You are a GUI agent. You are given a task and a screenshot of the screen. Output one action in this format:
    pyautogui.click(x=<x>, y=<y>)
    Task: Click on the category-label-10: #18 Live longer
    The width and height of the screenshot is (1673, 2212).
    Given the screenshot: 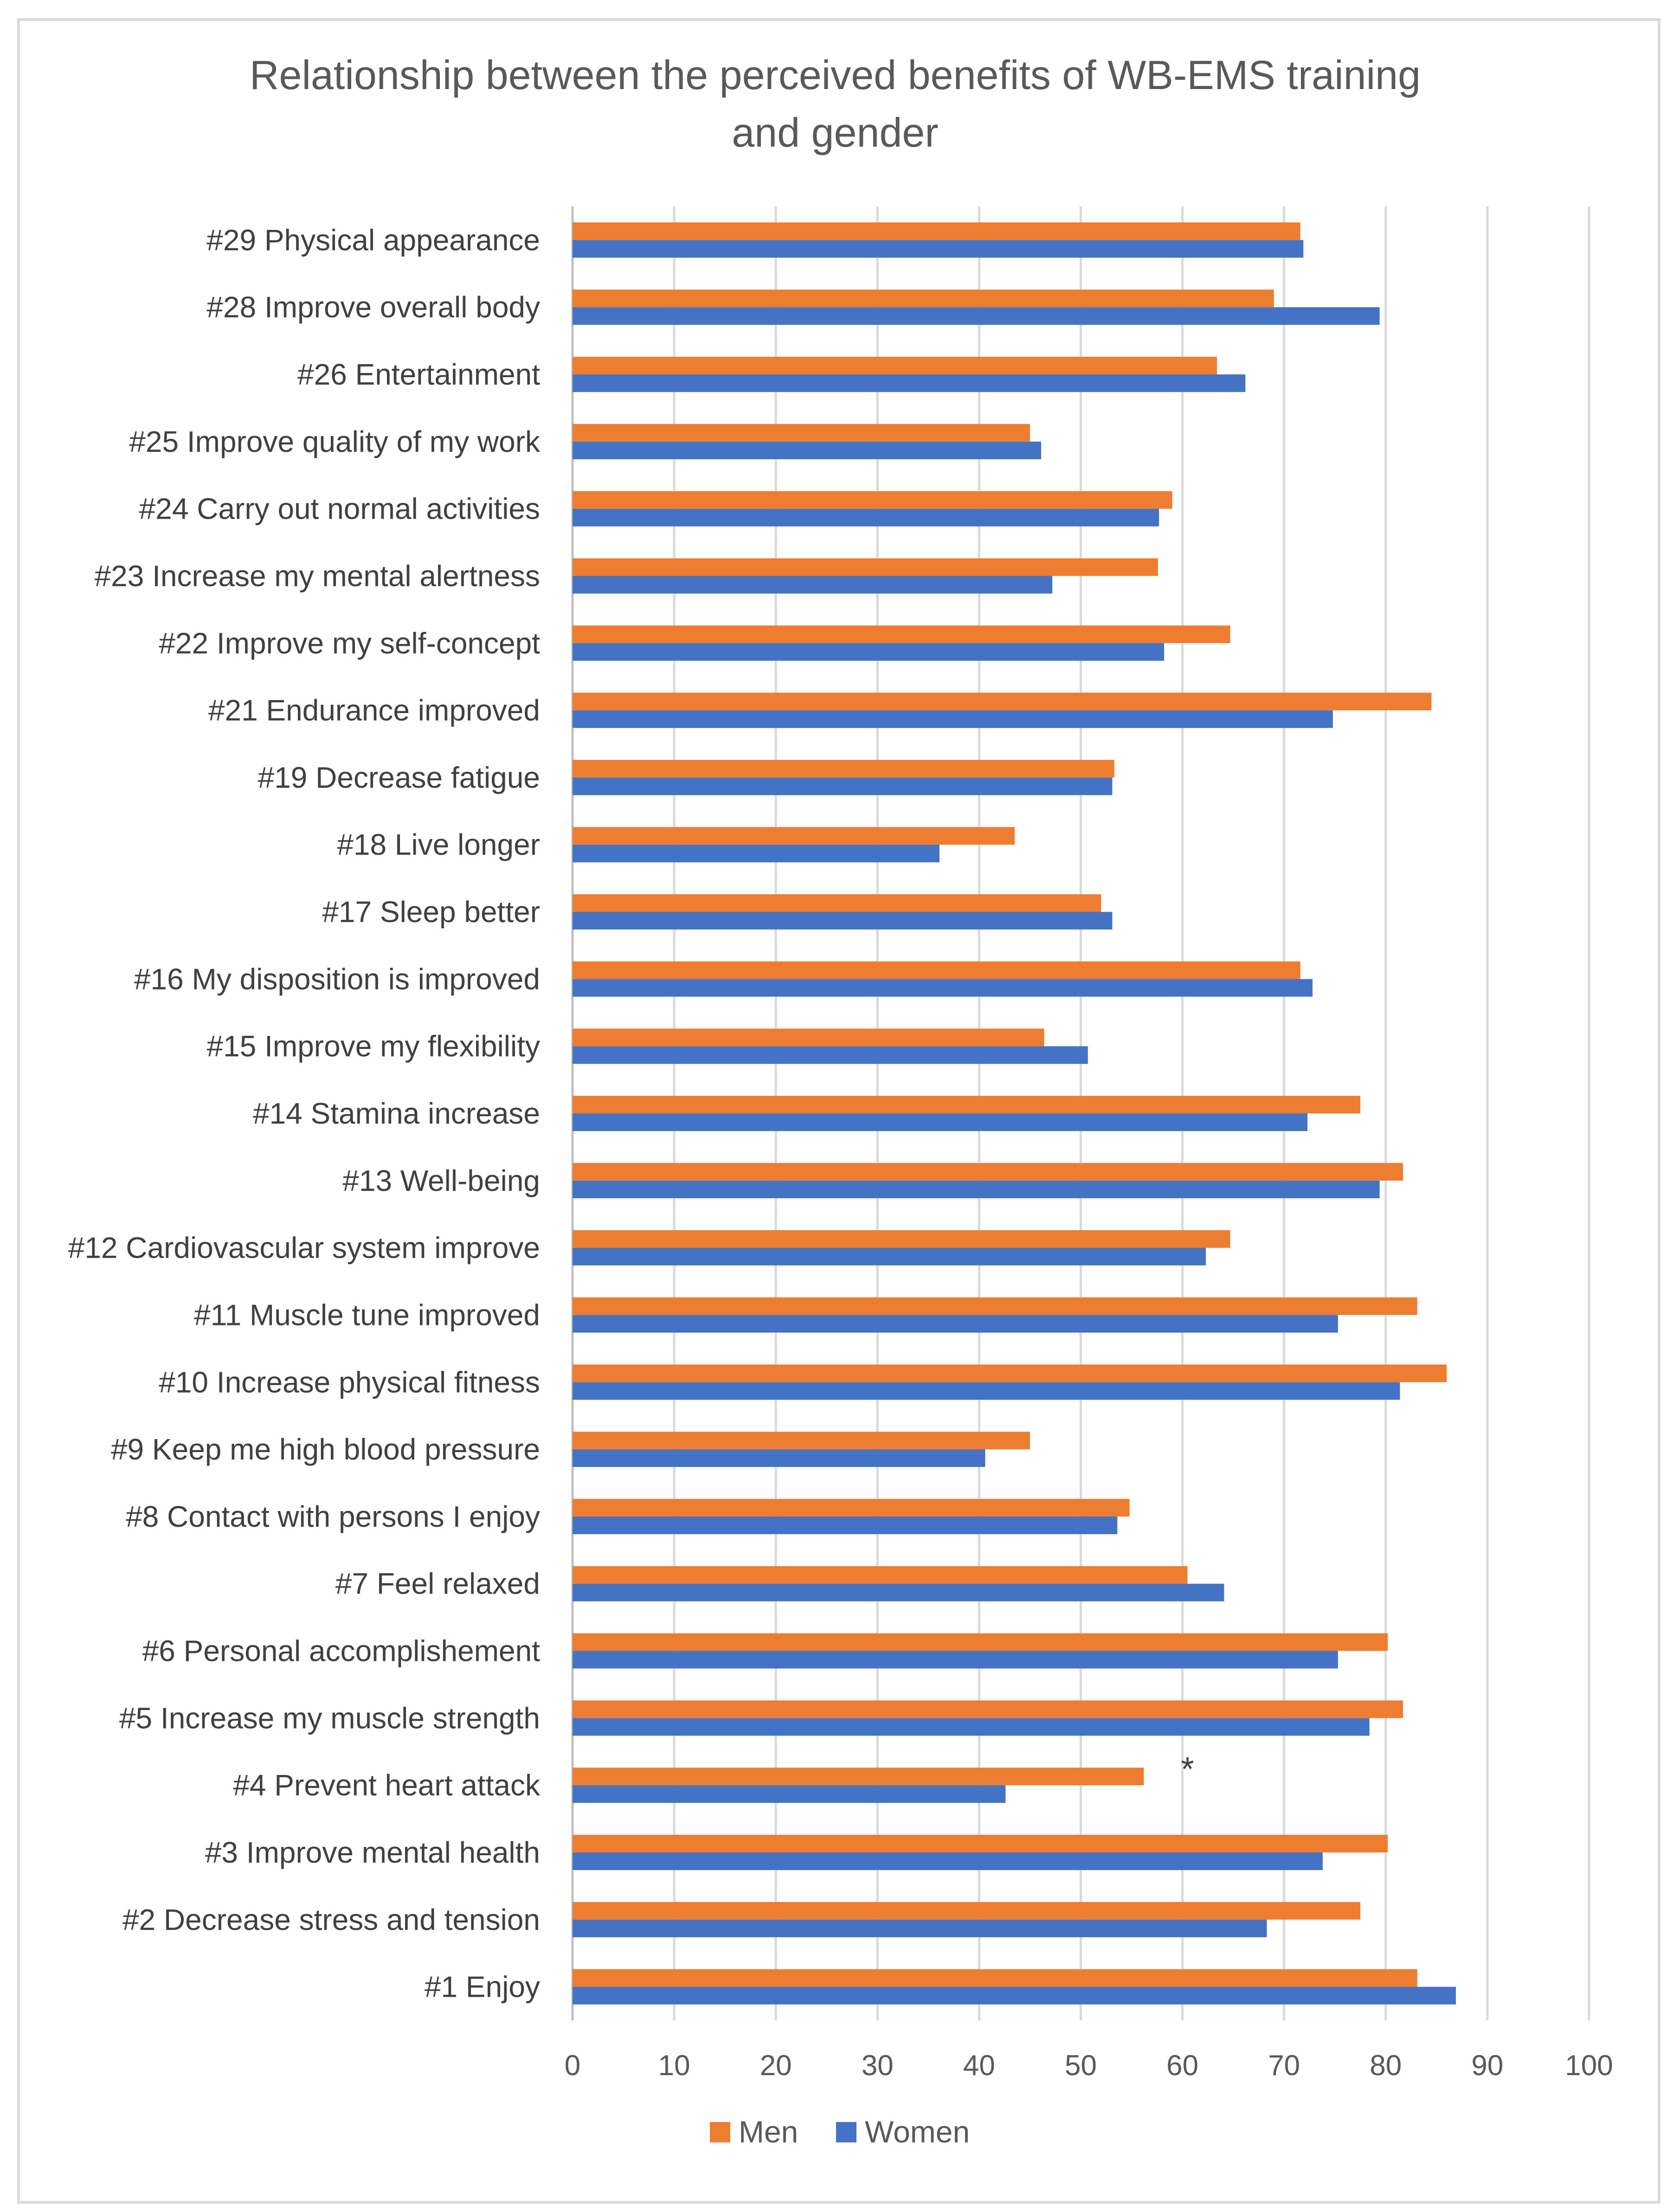 What is the action you would take?
    pyautogui.click(x=438, y=845)
    